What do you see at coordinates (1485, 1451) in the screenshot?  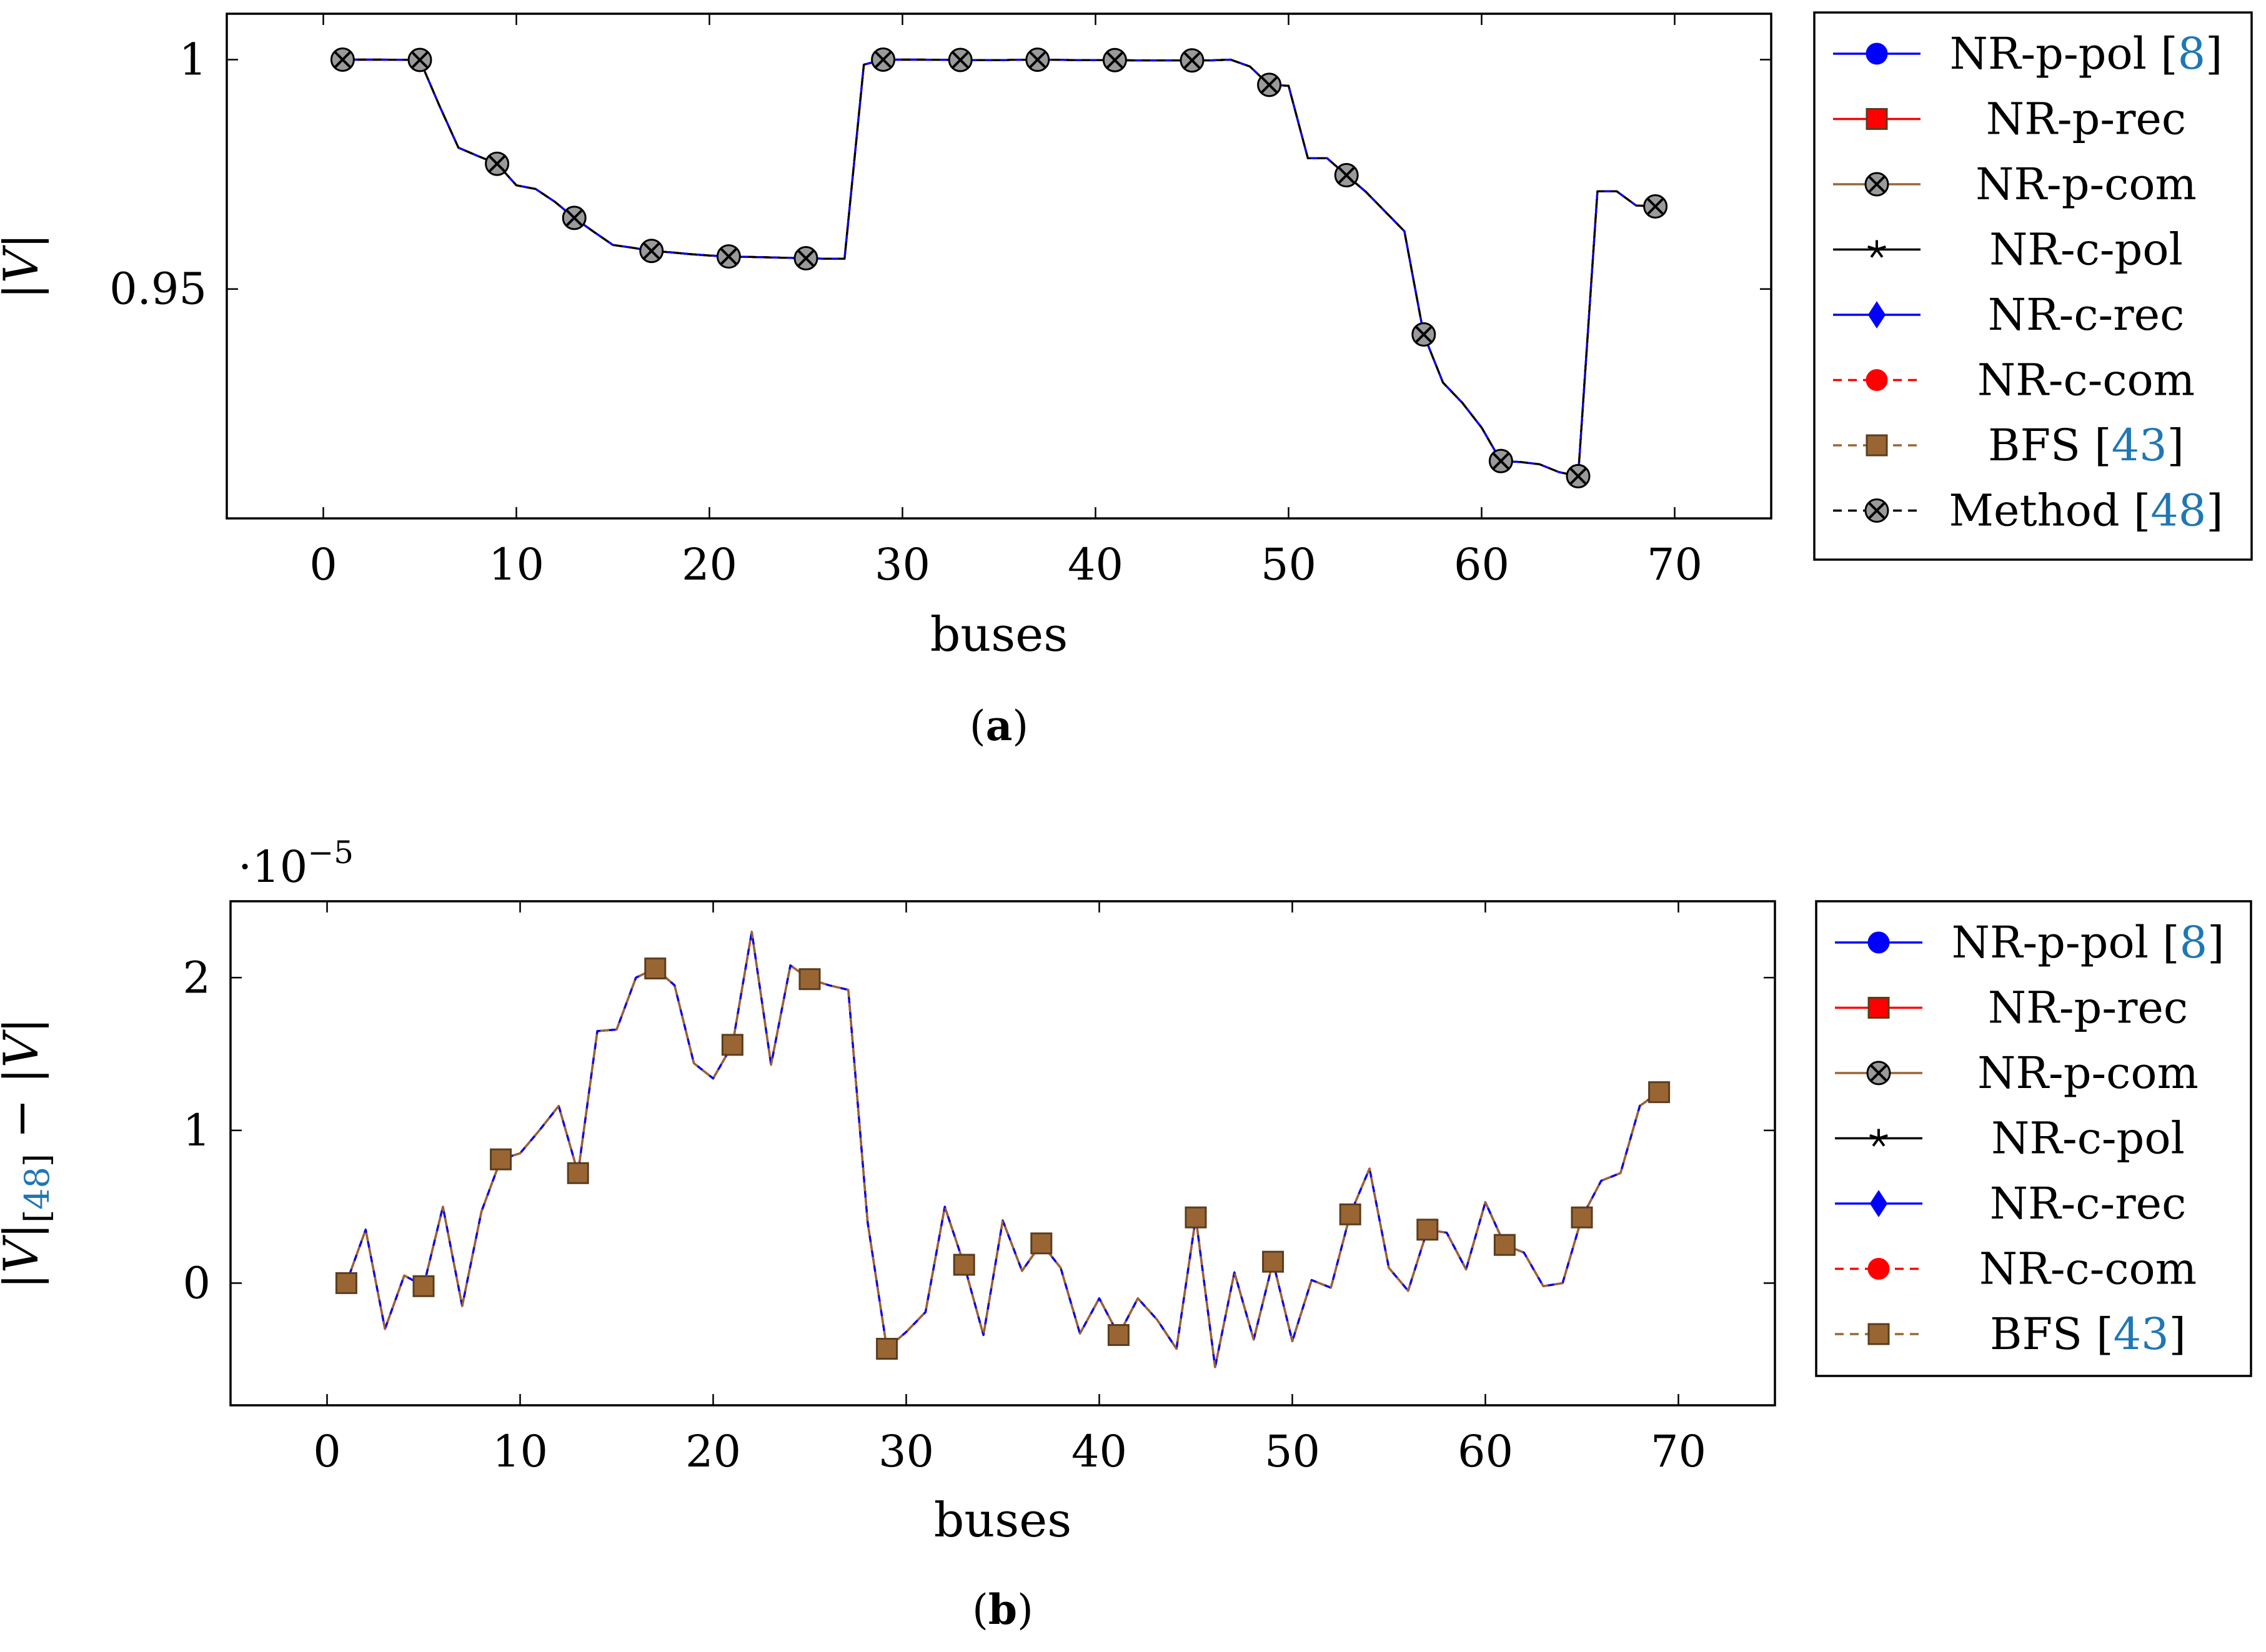 I see `x-tick-label: 60` at bounding box center [1485, 1451].